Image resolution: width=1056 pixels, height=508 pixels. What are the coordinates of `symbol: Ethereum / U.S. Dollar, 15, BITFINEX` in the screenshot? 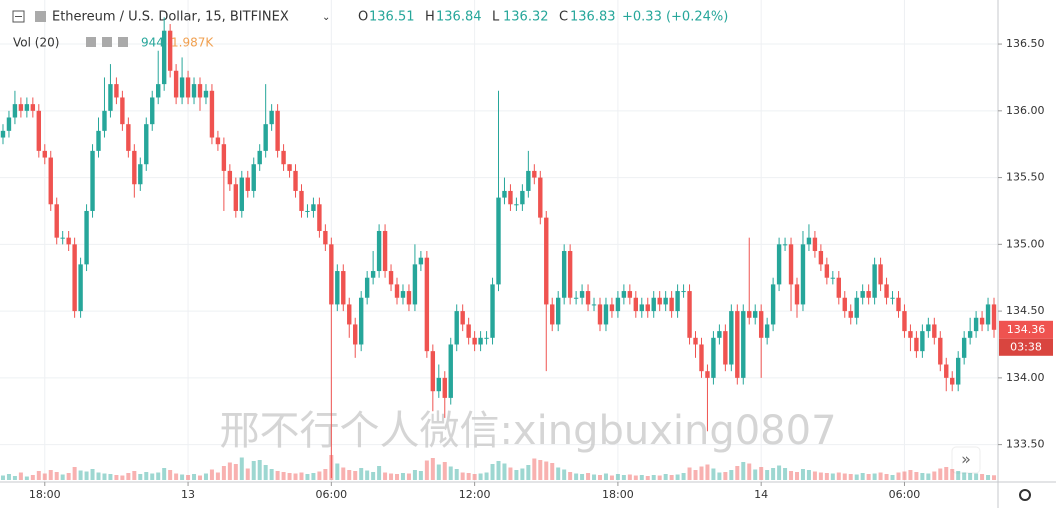 It's located at (170, 17).